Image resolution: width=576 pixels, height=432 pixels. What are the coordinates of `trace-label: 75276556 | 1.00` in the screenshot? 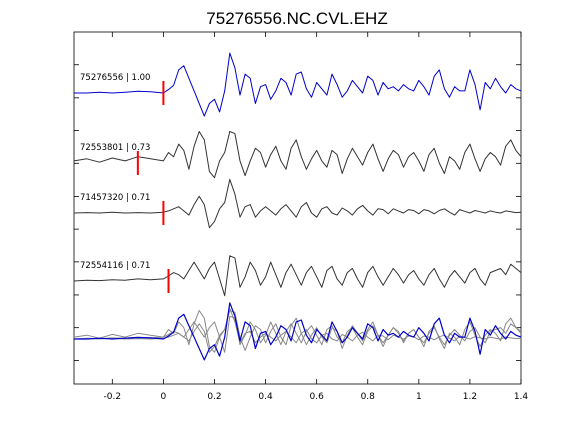 It's located at (115, 78).